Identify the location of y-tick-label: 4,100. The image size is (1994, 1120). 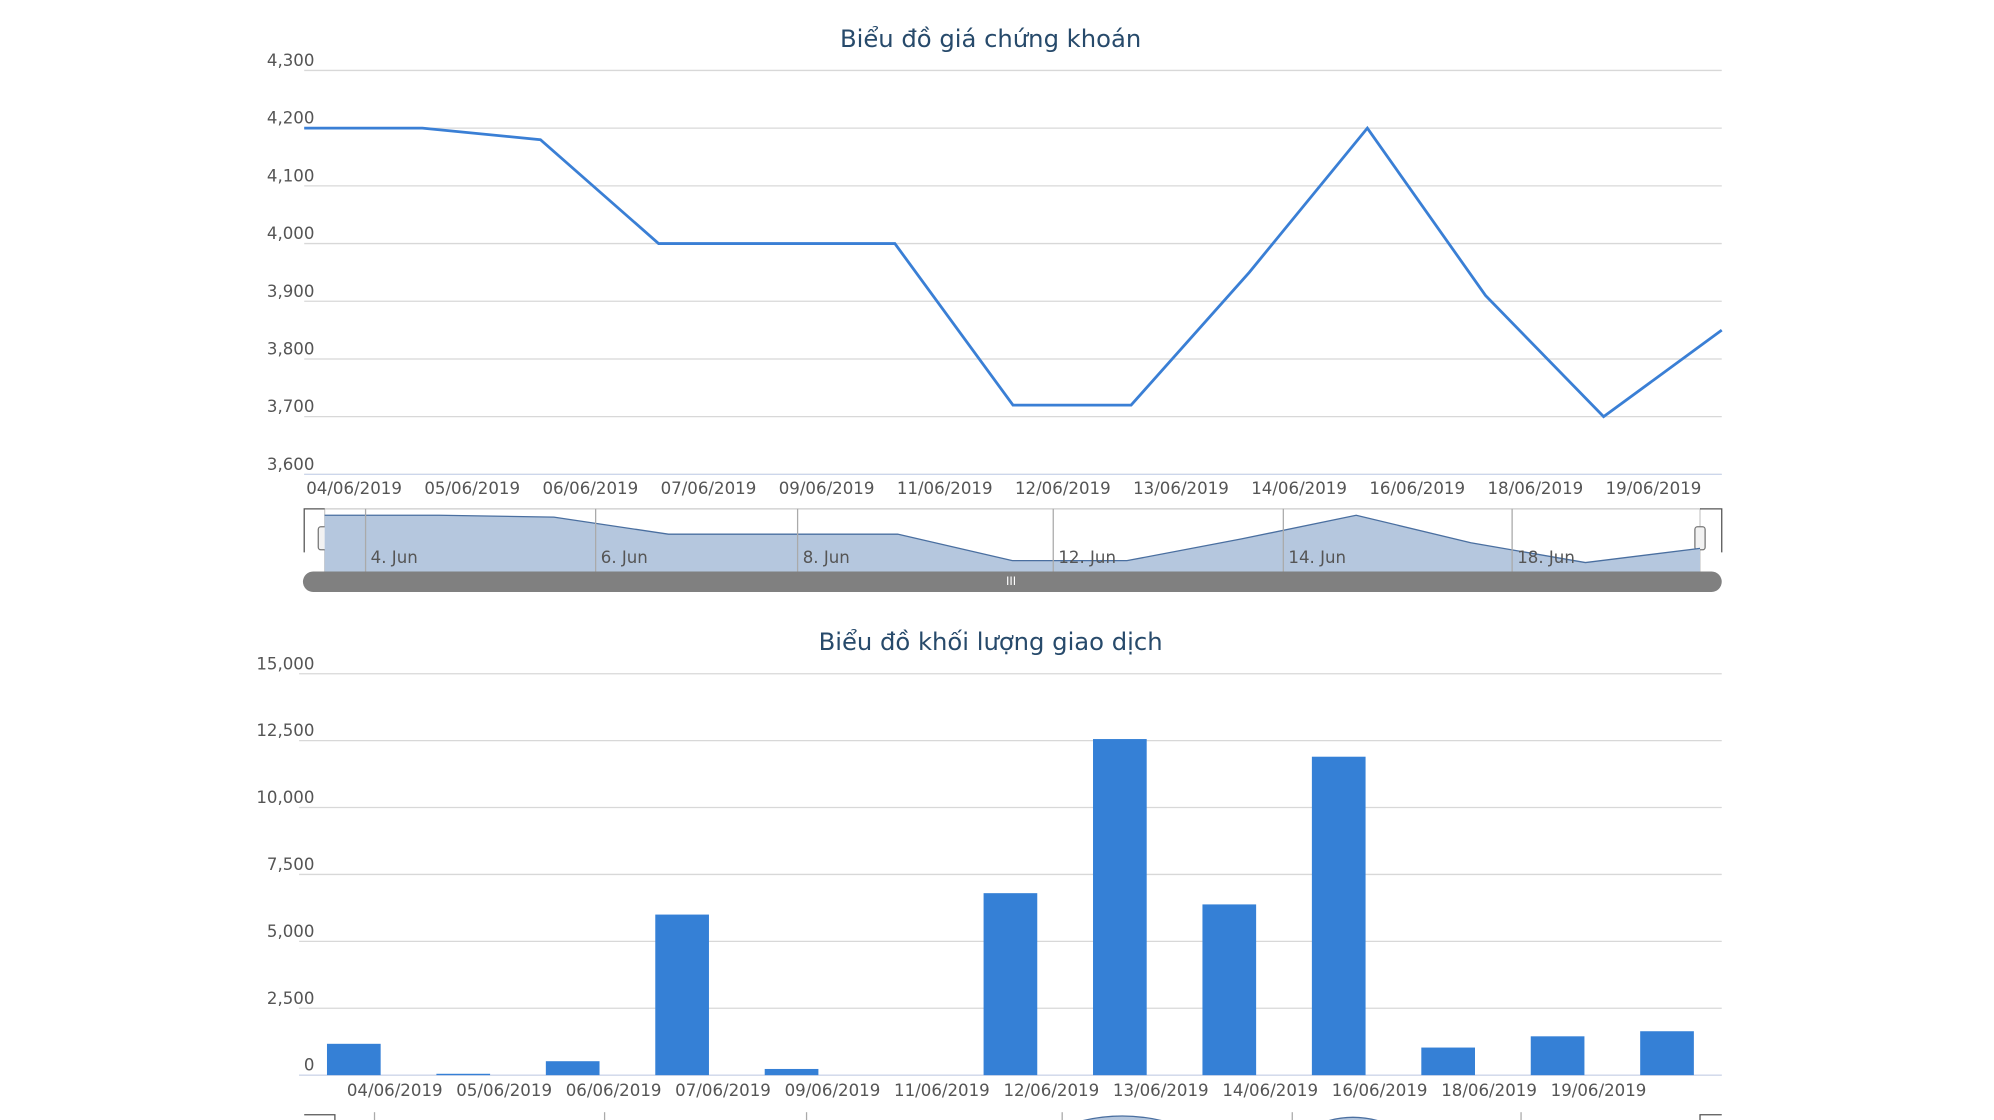
(291, 175).